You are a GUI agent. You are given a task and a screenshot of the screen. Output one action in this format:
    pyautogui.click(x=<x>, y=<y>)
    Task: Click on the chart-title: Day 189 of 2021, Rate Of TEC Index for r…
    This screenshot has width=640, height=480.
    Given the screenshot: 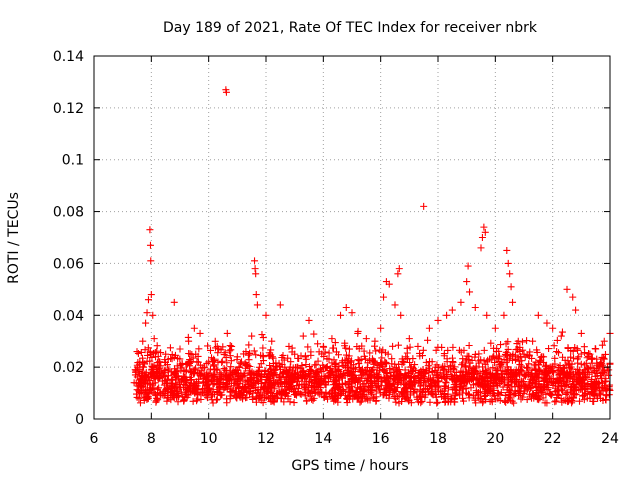 What is the action you would take?
    pyautogui.click(x=350, y=28)
    